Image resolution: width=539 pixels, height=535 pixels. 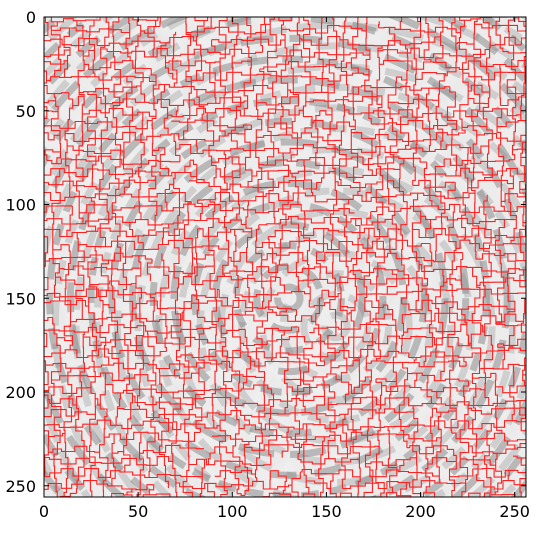 What do you see at coordinates (44, 511) in the screenshot?
I see `x-tick-label: 0` at bounding box center [44, 511].